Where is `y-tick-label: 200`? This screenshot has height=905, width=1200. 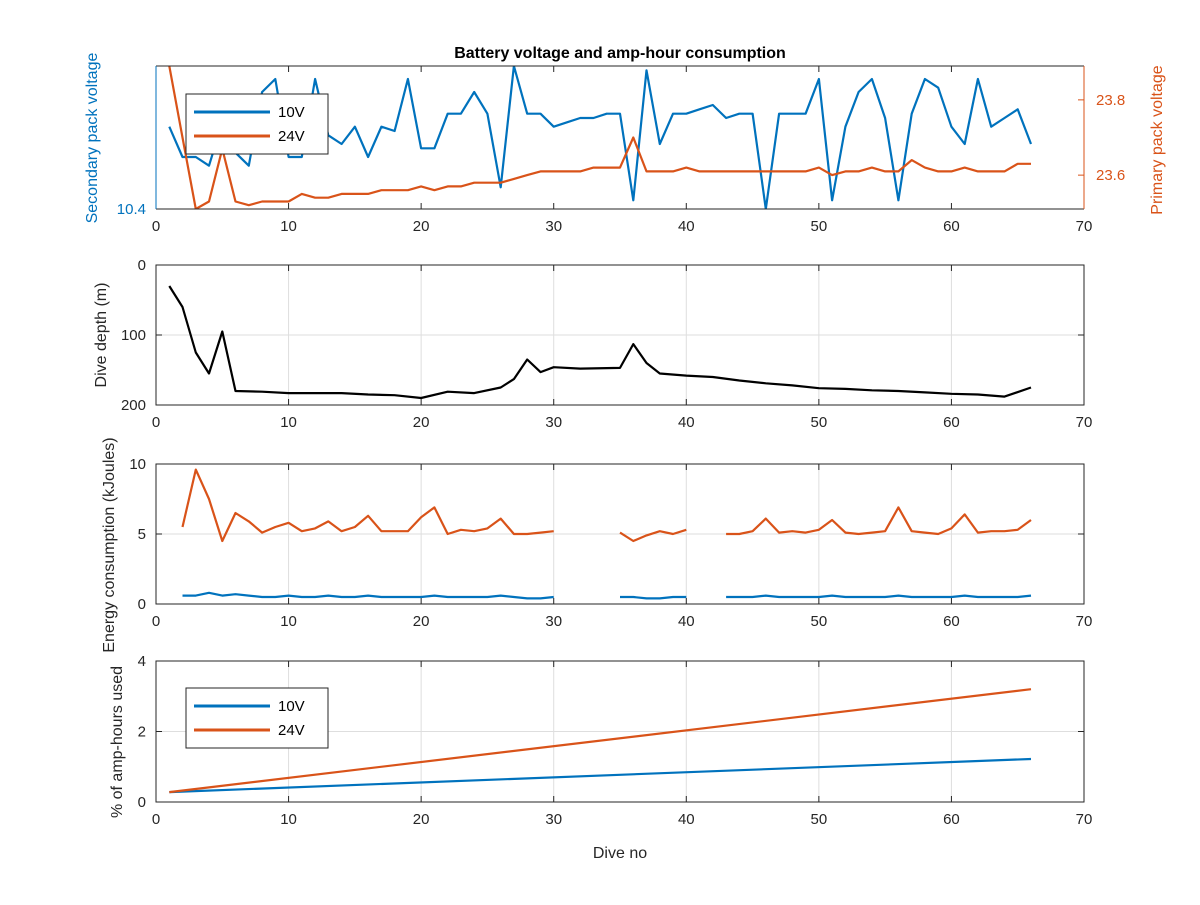
y-tick-label: 200 is located at coordinates (133, 405).